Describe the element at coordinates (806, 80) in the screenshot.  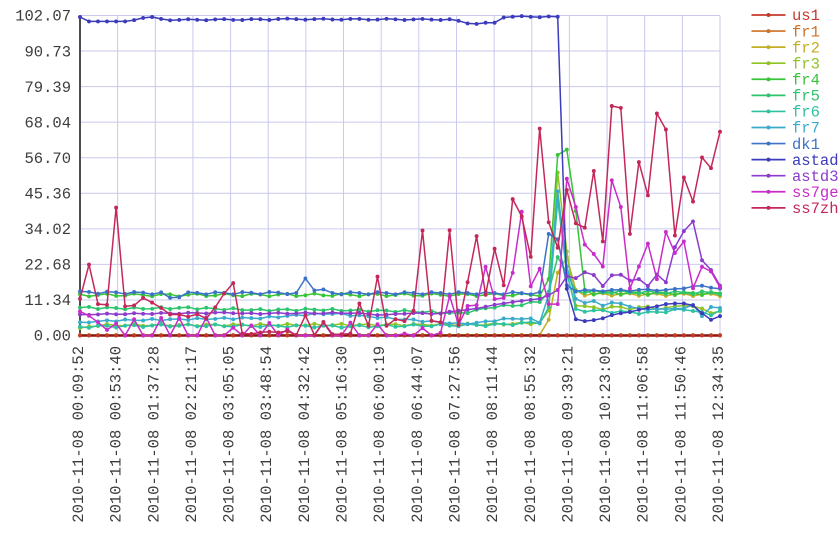
I see `svg-text: fr4` at that location.